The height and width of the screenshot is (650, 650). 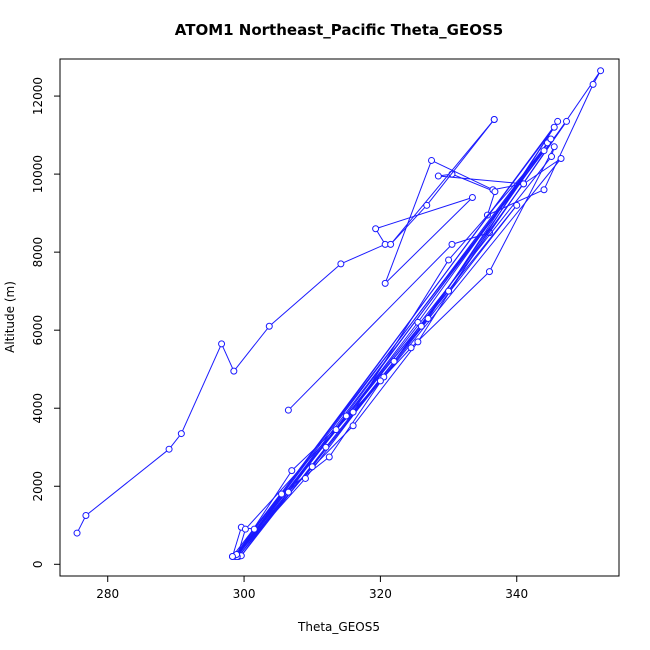 What do you see at coordinates (312, 588) in the screenshot?
I see `x-axis: 280 300 320 340` at bounding box center [312, 588].